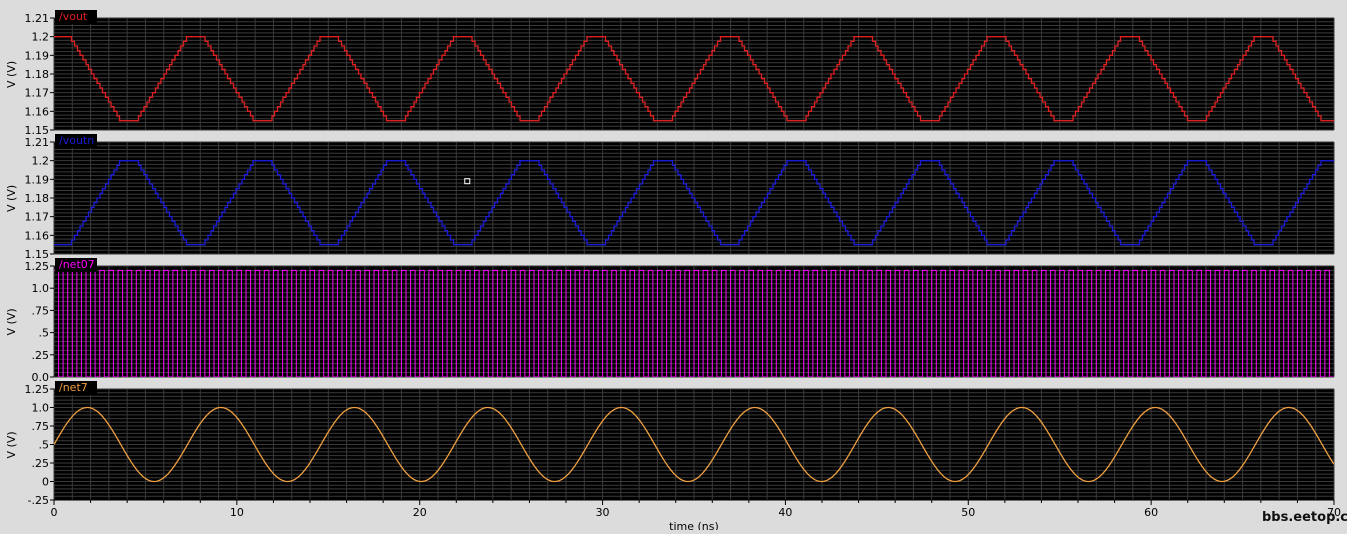 This screenshot has height=534, width=1347. I want to click on x-tick-label: 20, so click(420, 512).